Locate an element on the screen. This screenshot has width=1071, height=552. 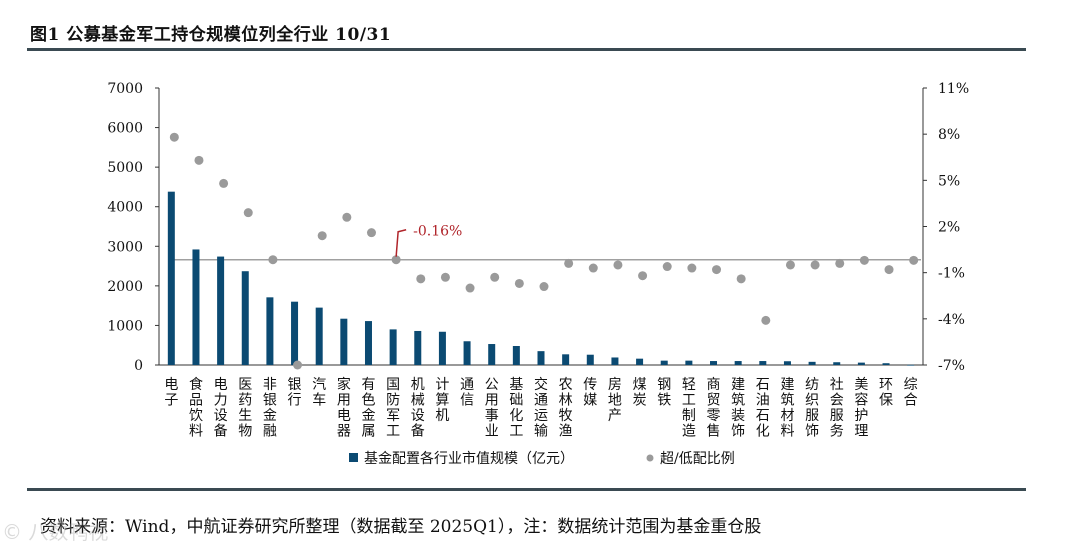
category-label: 电子 is located at coordinates (171, 393).